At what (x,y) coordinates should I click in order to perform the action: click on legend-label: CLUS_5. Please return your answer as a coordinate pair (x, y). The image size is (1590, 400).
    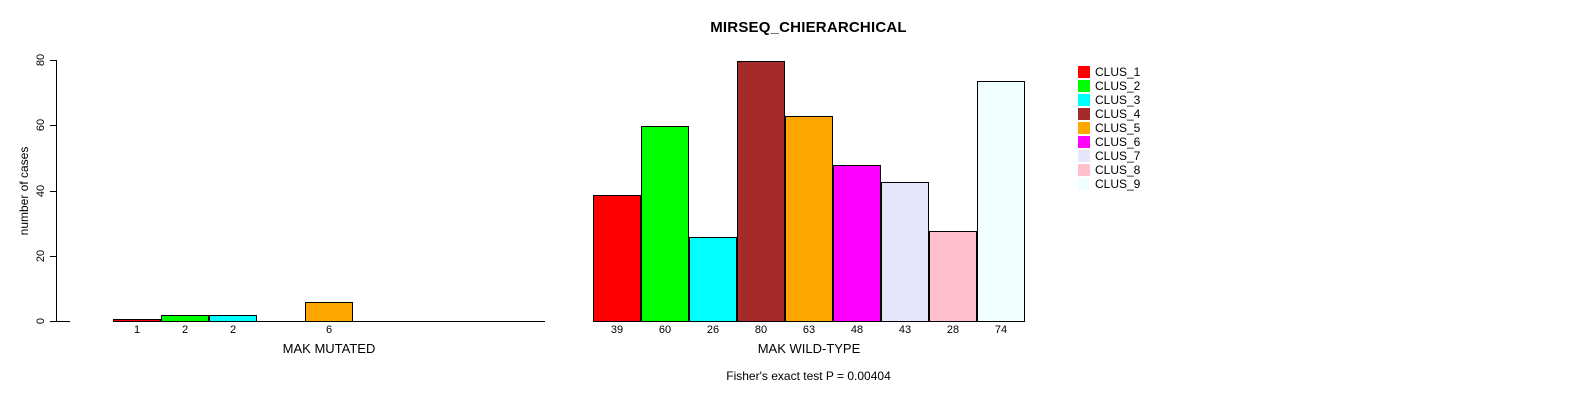
    Looking at the image, I should click on (1118, 128).